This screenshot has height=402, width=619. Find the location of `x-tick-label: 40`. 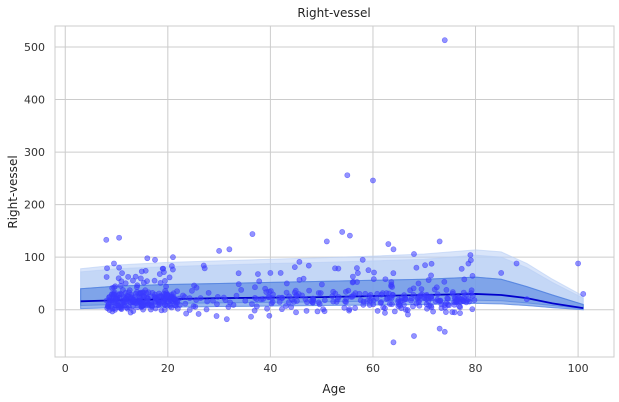

x-tick-label: 40 is located at coordinates (270, 368).